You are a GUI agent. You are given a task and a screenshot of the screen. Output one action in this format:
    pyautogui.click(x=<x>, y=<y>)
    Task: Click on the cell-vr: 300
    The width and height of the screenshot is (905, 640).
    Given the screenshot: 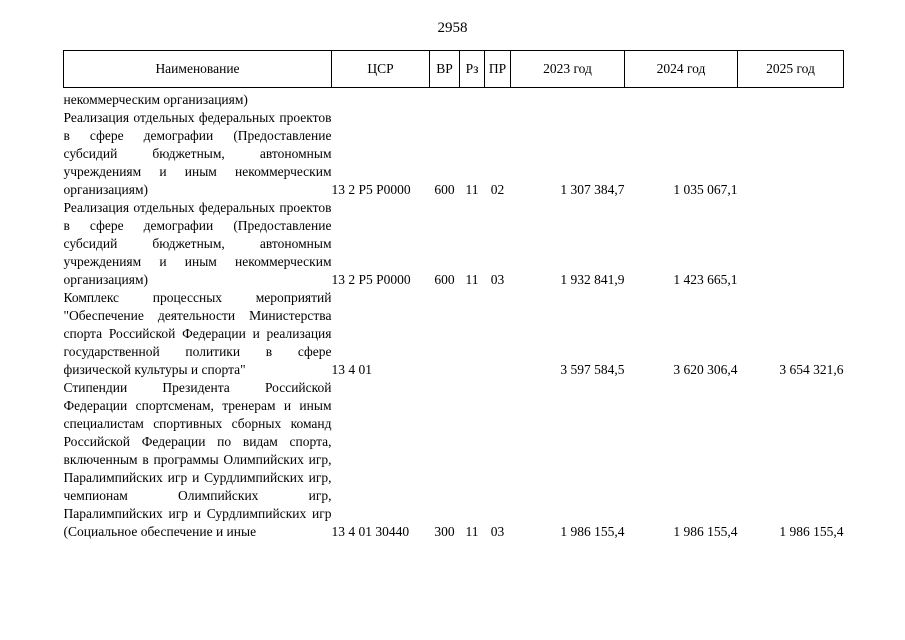 What is the action you would take?
    pyautogui.click(x=444, y=531)
    